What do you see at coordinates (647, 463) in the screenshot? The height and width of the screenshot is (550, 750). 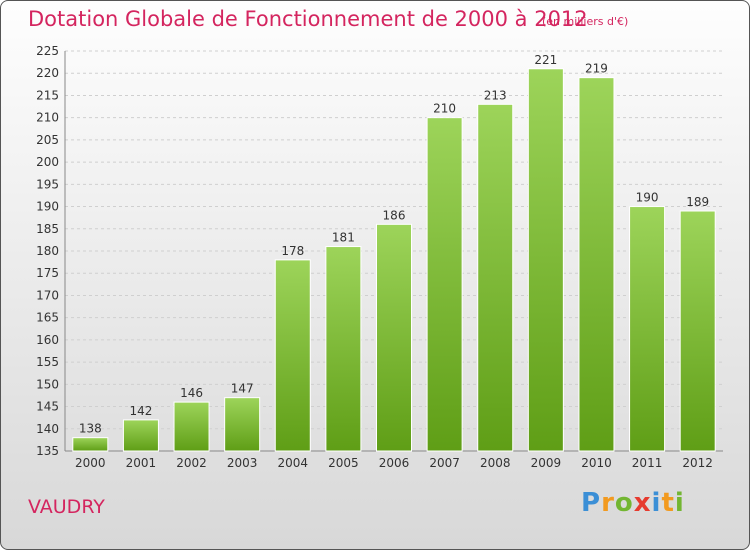 I see `x-tick-label: 2011` at bounding box center [647, 463].